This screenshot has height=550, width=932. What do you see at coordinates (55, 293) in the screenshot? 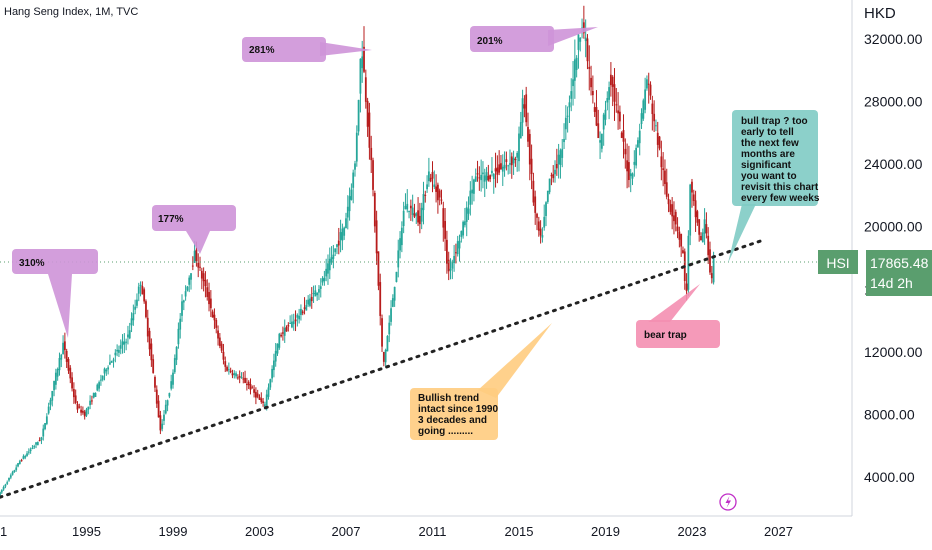
I see `annotation-callout: 310%` at bounding box center [55, 293].